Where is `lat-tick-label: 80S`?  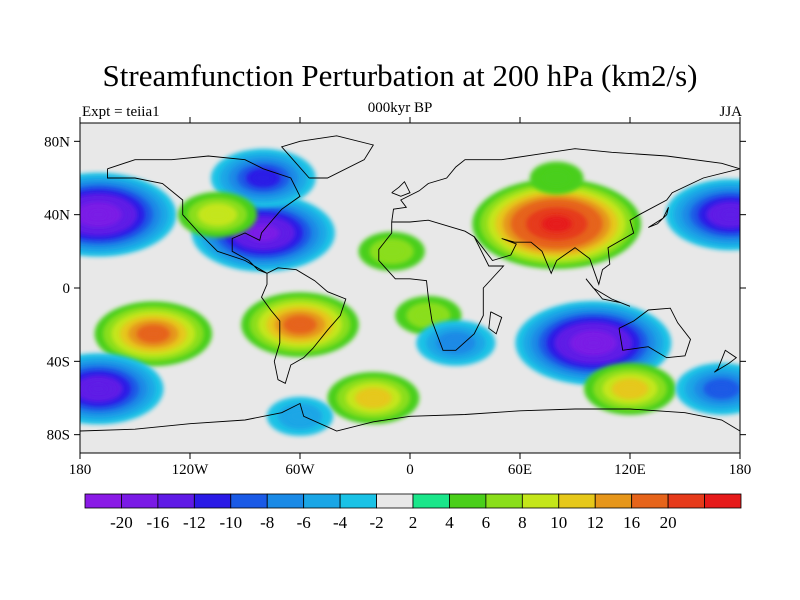 lat-tick-label: 80S is located at coordinates (58, 436).